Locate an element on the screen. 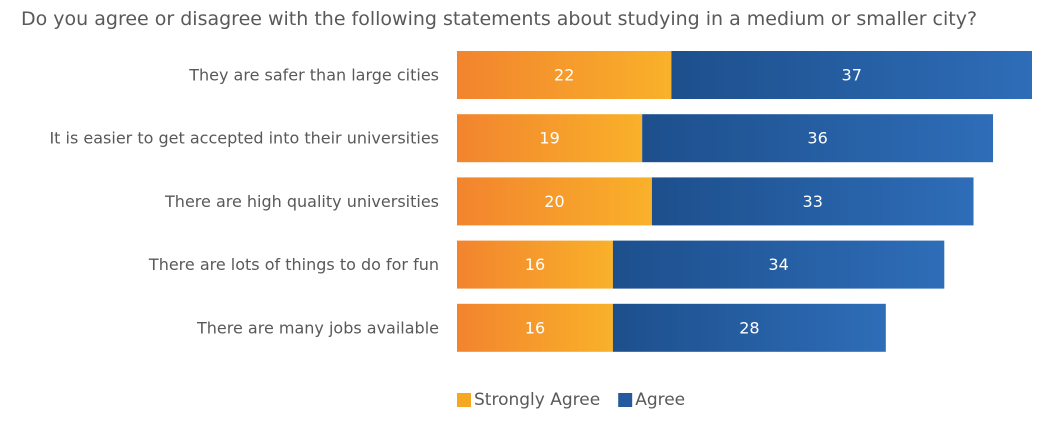 The width and height of the screenshot is (1044, 442). data-label: 34 is located at coordinates (778, 264).